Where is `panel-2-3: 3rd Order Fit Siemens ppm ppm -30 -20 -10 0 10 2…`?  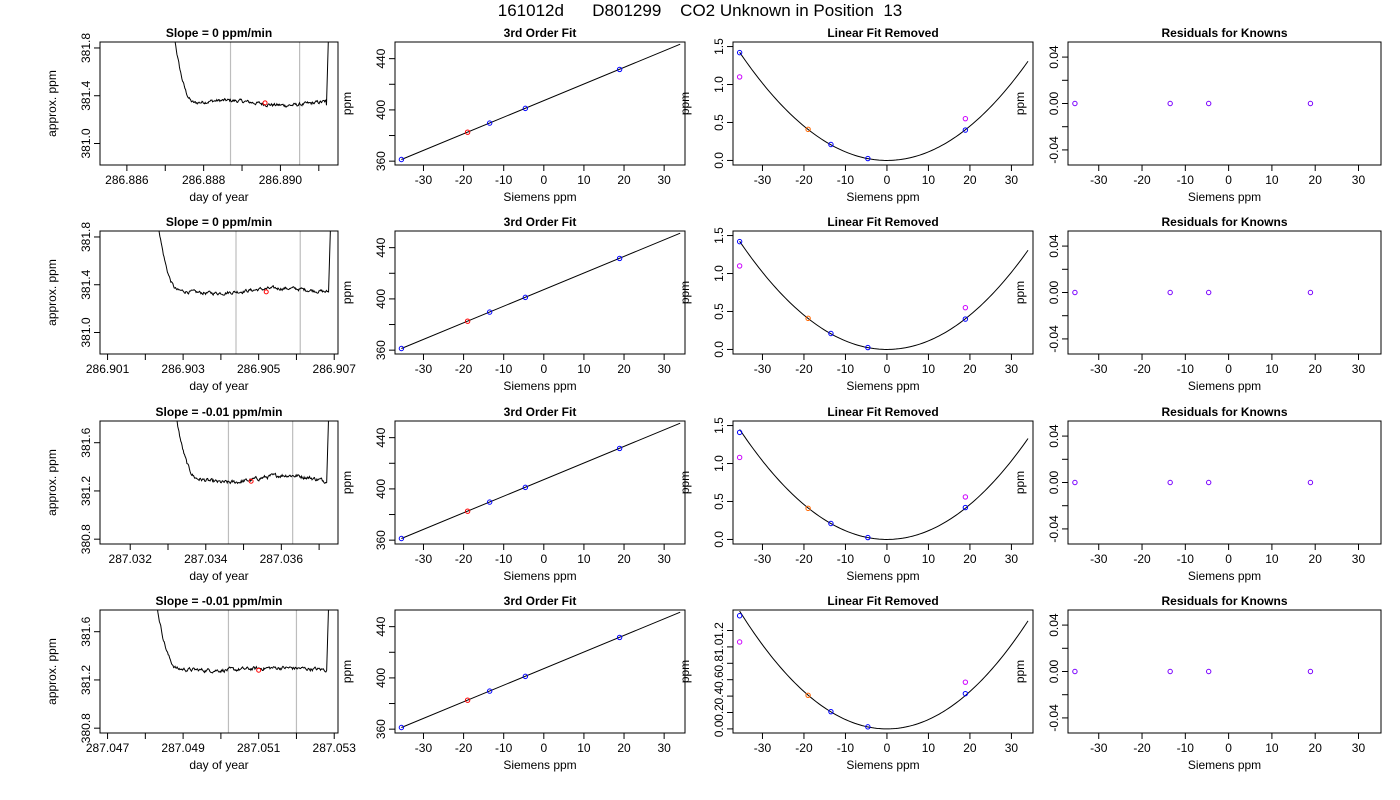
panel-2-3: 3rd Order Fit Siemens ppm ppm -30 -20 -10 0 10 2… is located at coordinates (513, 494).